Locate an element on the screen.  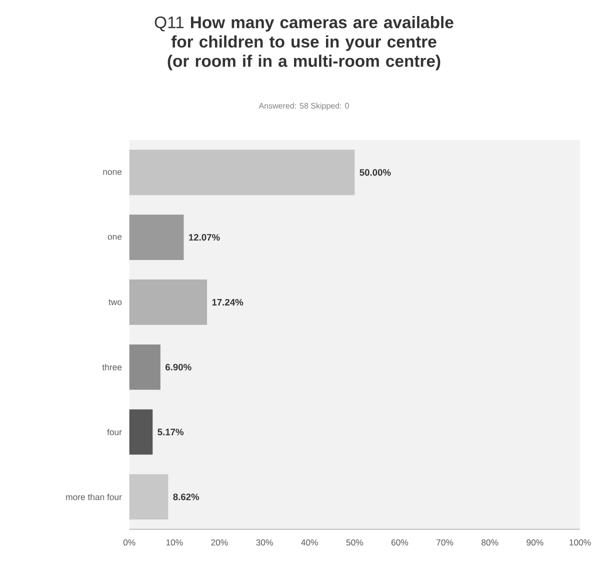
x-tick-label: 40% is located at coordinates (309, 542).